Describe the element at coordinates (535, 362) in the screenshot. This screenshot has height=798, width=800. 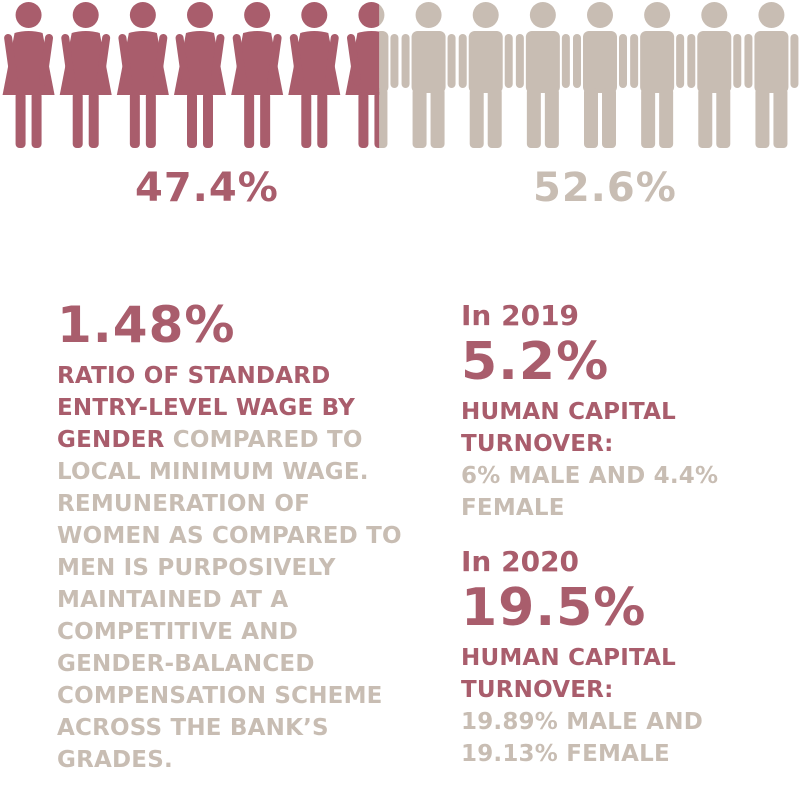
I see `turnover-2019-value: 5.2%` at that location.